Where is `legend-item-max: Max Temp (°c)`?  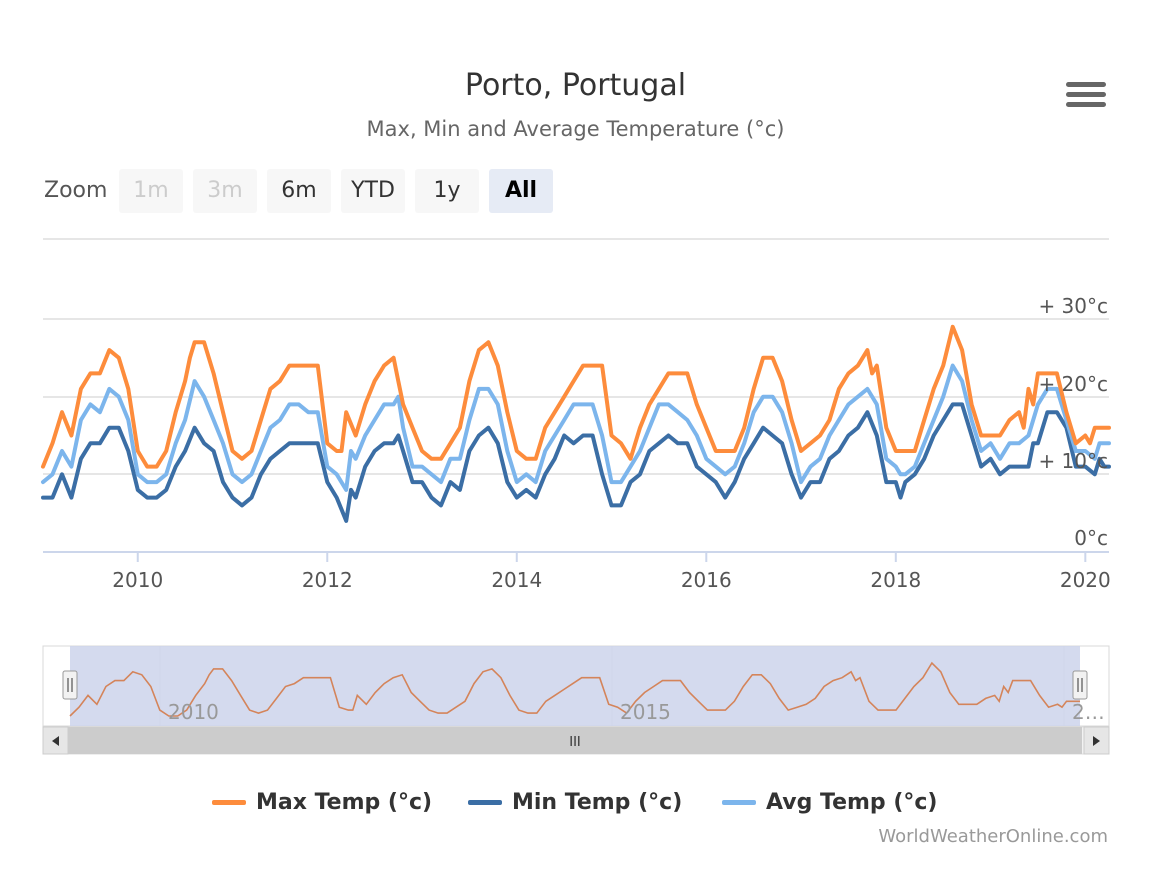
legend-item-max: Max Temp (°c) is located at coordinates (322, 802).